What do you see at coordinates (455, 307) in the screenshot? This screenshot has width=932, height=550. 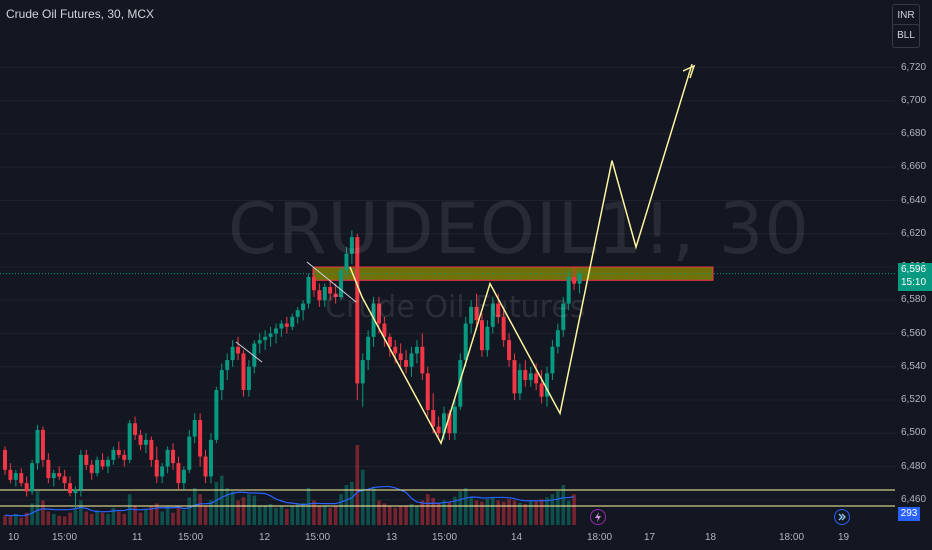 I see `watermark-name: Crude Oil Futures` at bounding box center [455, 307].